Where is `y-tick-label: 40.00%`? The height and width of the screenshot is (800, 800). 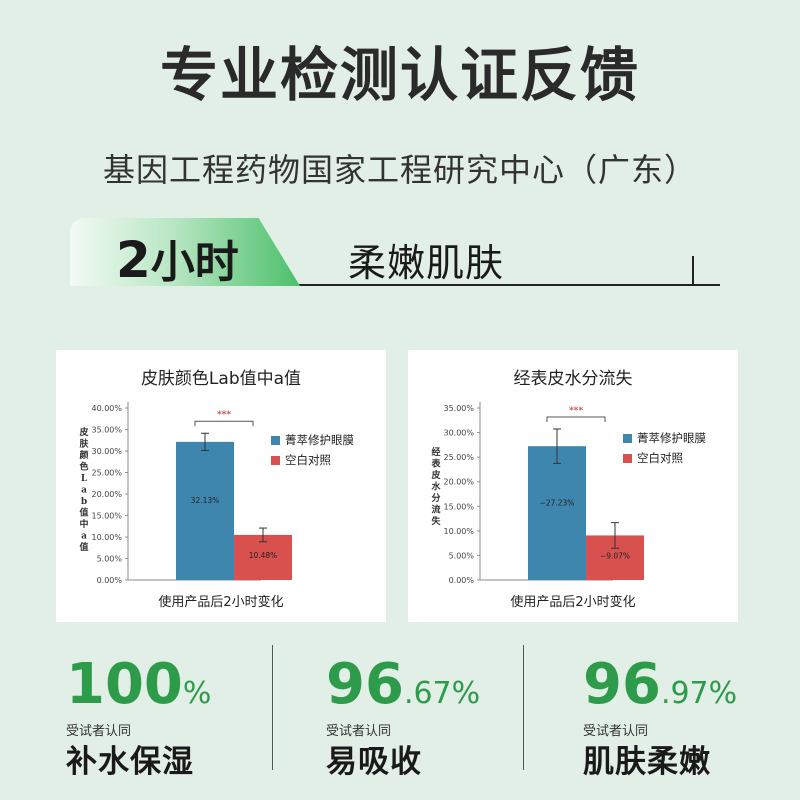
y-tick-label: 40.00% is located at coordinates (106, 408).